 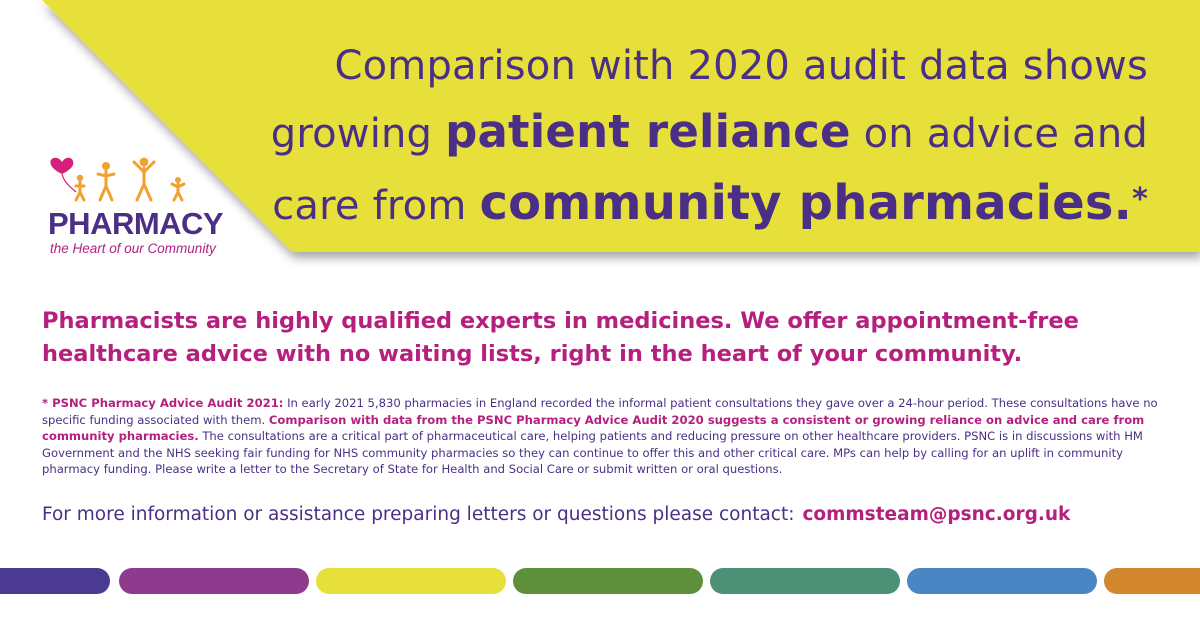 I want to click on pharmacy-logo: PHARMACY the Heart of our Community, so click(x=139, y=207).